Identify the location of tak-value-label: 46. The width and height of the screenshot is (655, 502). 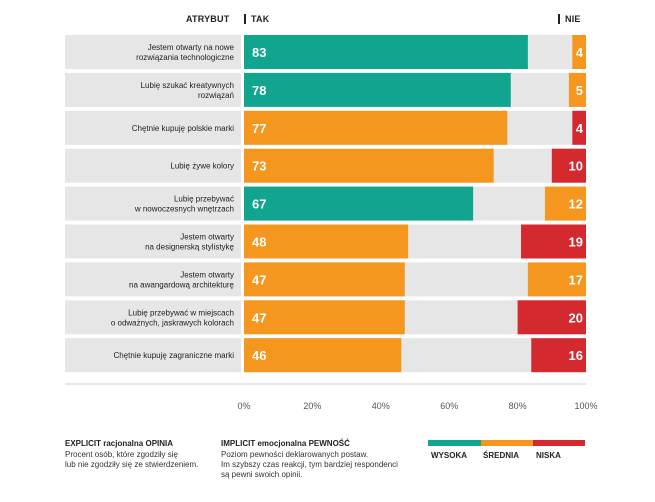
(259, 355).